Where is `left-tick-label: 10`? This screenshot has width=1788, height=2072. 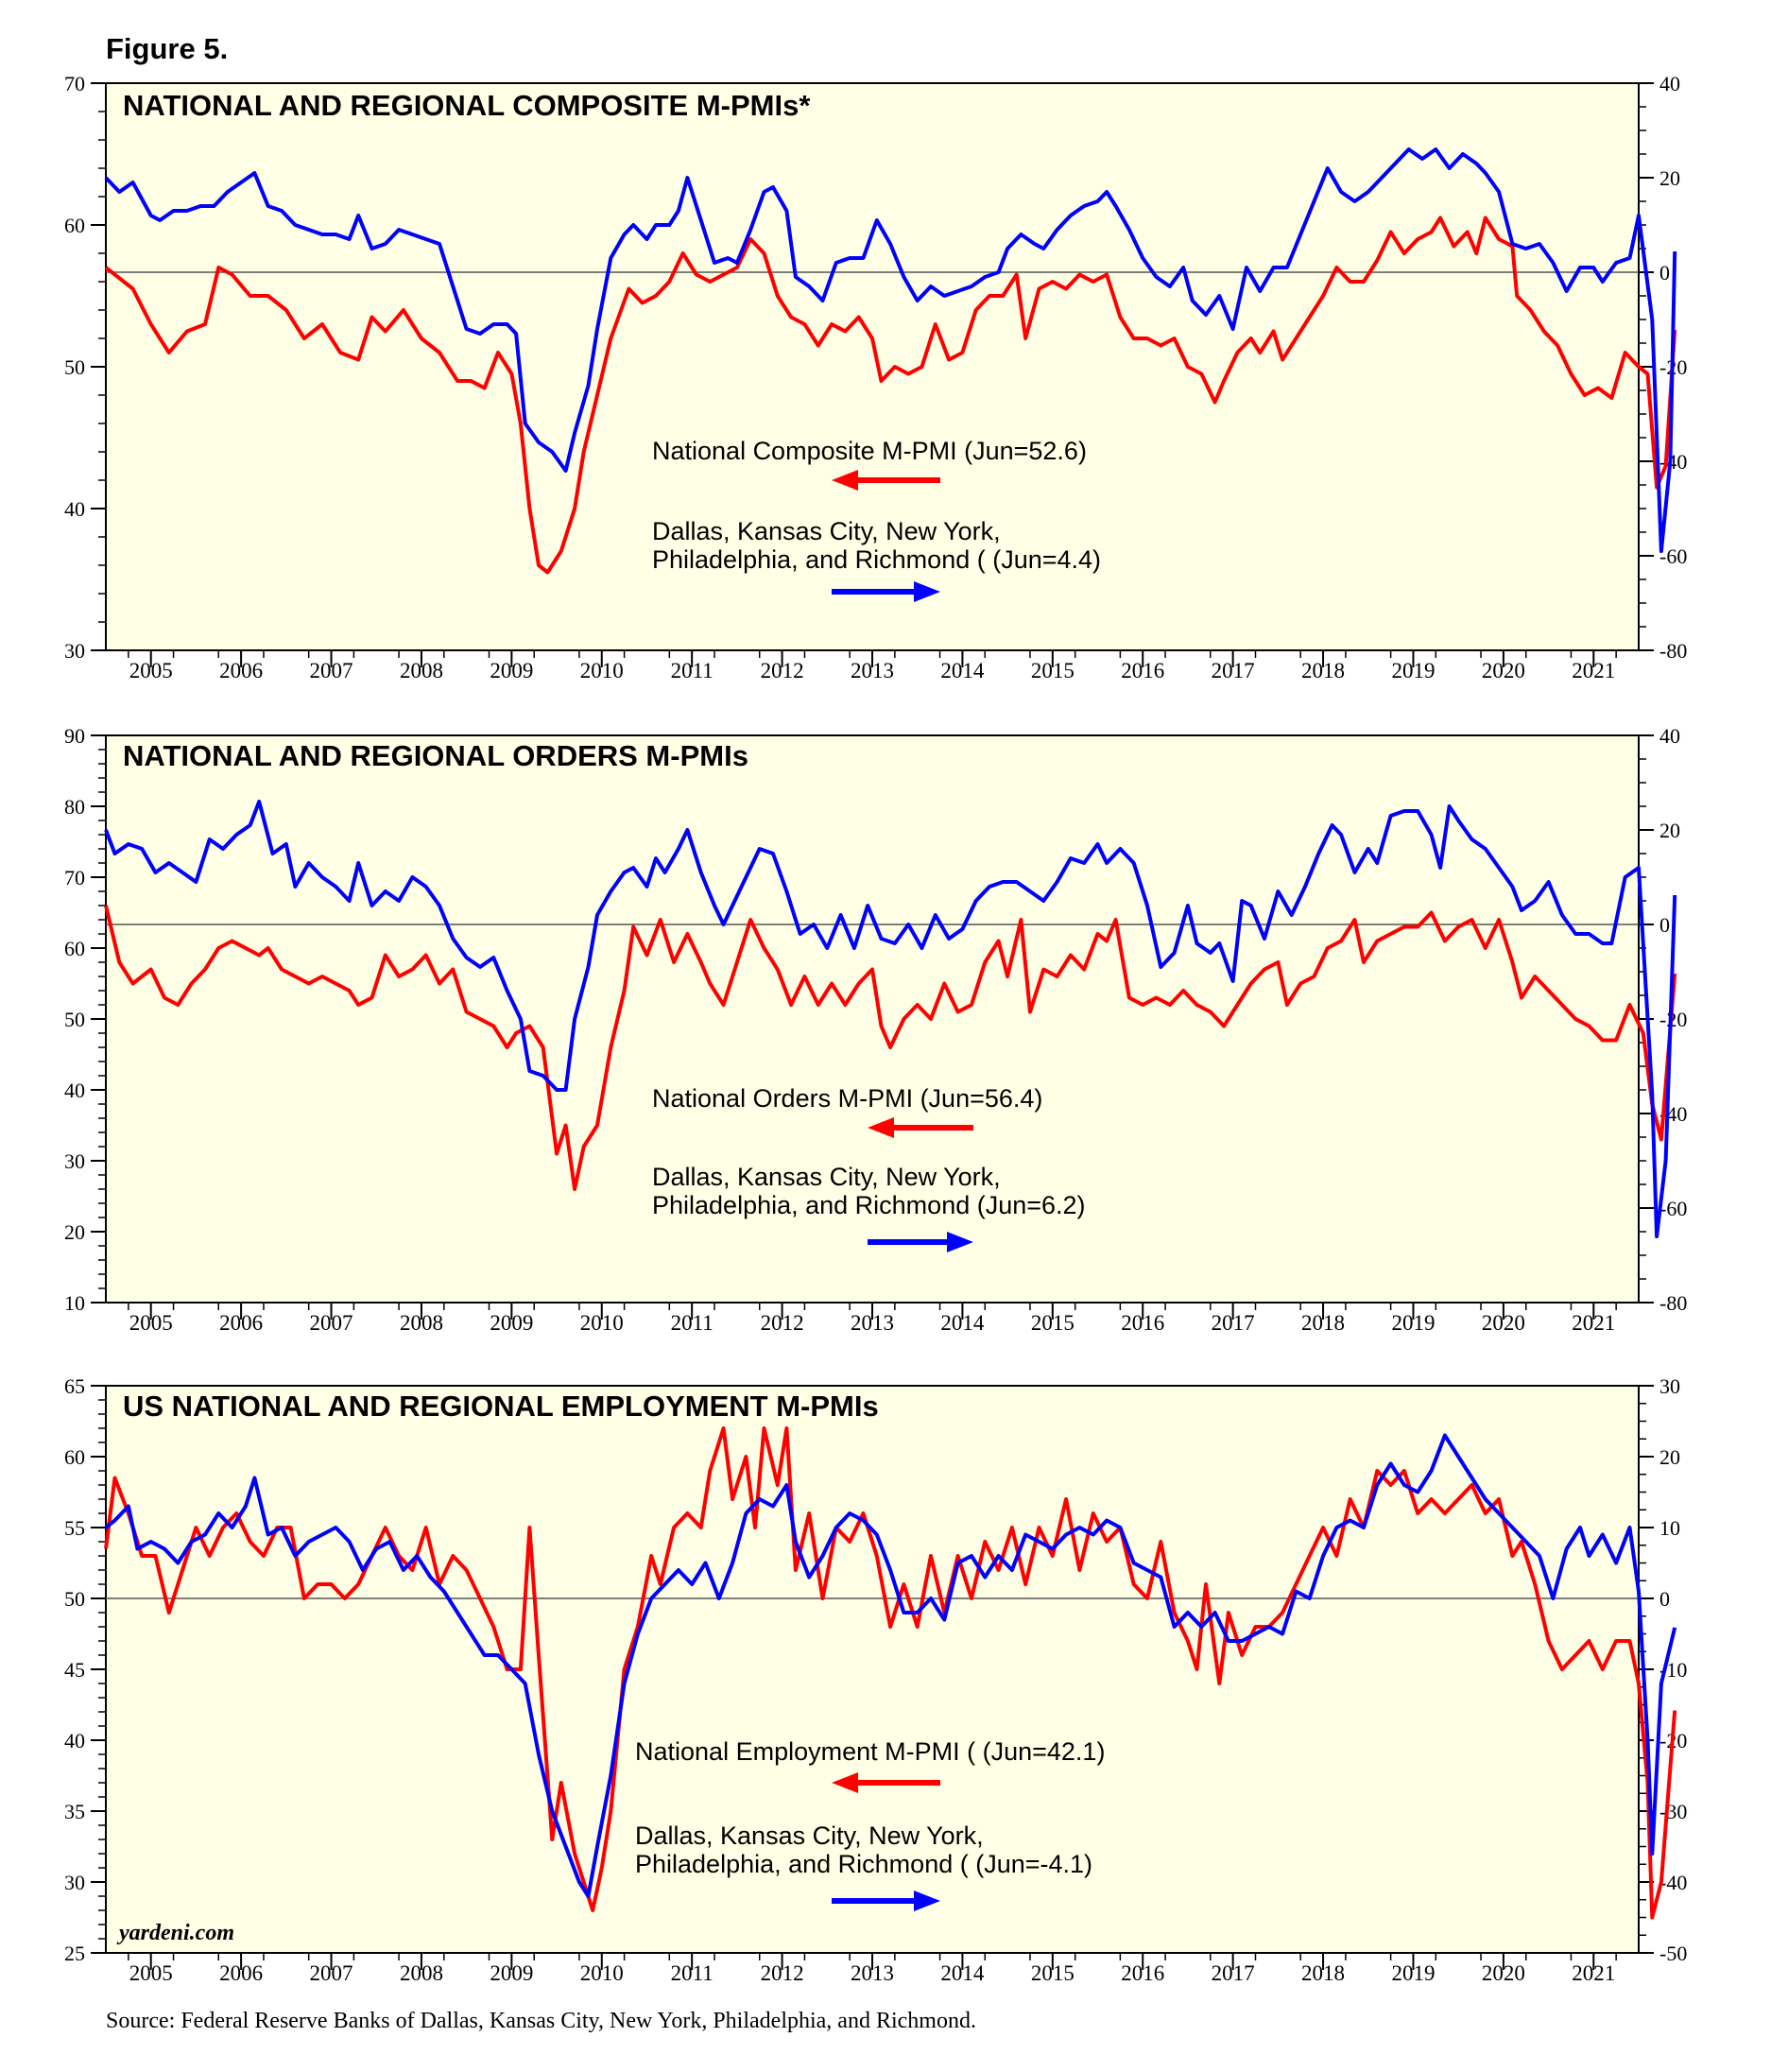 left-tick-label: 10 is located at coordinates (74, 1303).